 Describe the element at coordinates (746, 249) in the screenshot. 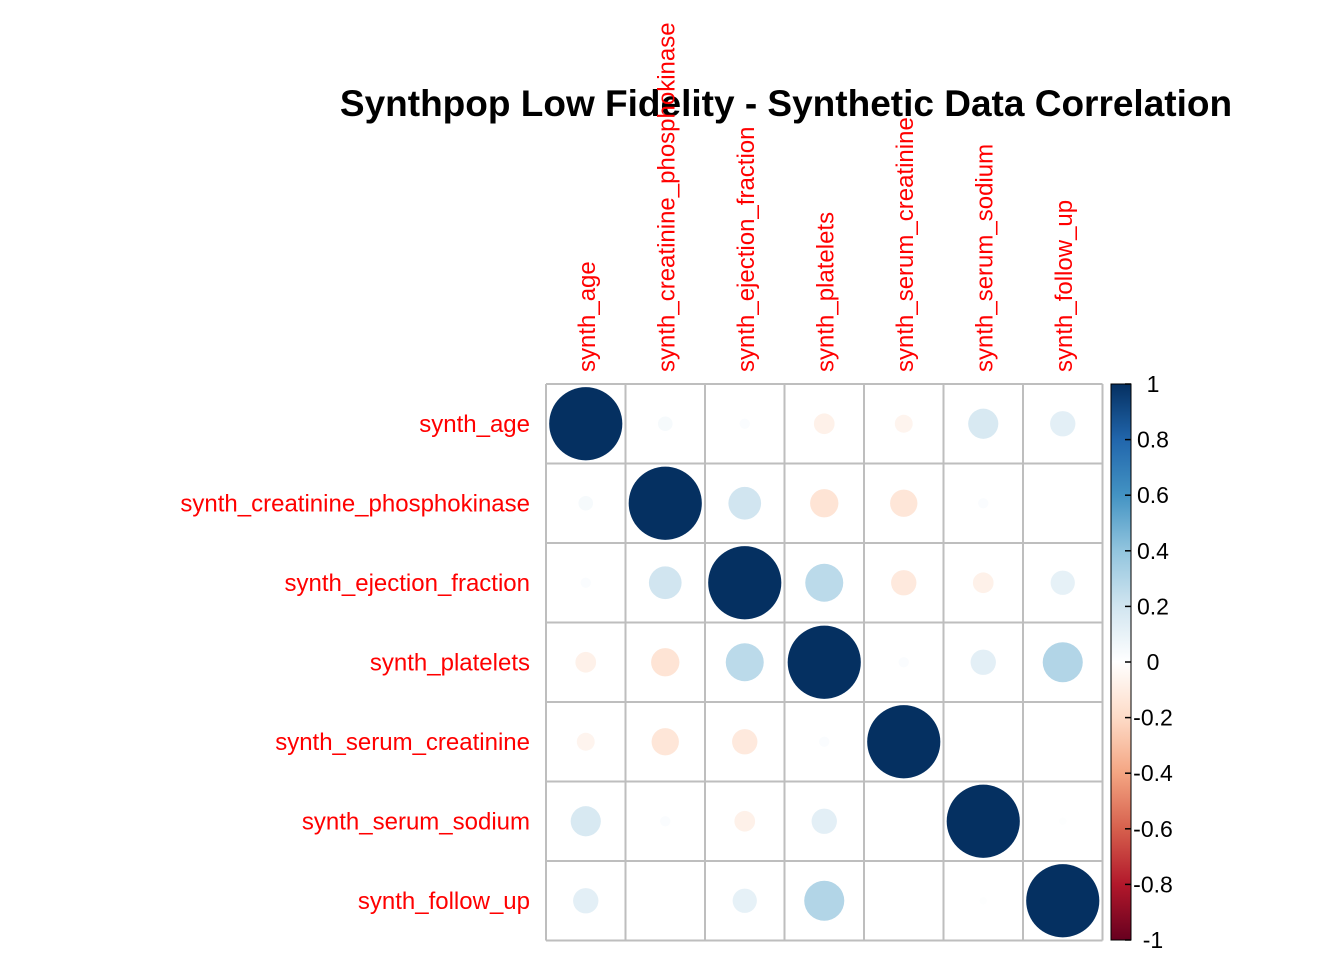

I see `column-label: synth_ejection_fraction` at that location.